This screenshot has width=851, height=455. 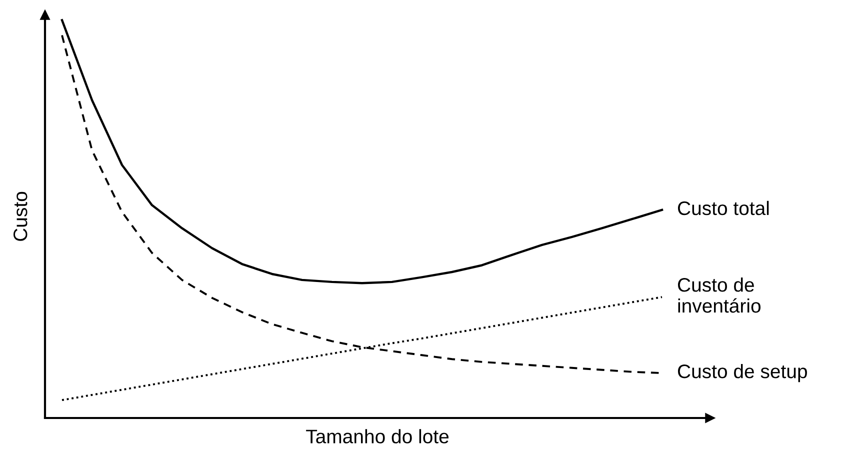 What do you see at coordinates (719, 295) in the screenshot?
I see `series-label: Custo de inventário` at bounding box center [719, 295].